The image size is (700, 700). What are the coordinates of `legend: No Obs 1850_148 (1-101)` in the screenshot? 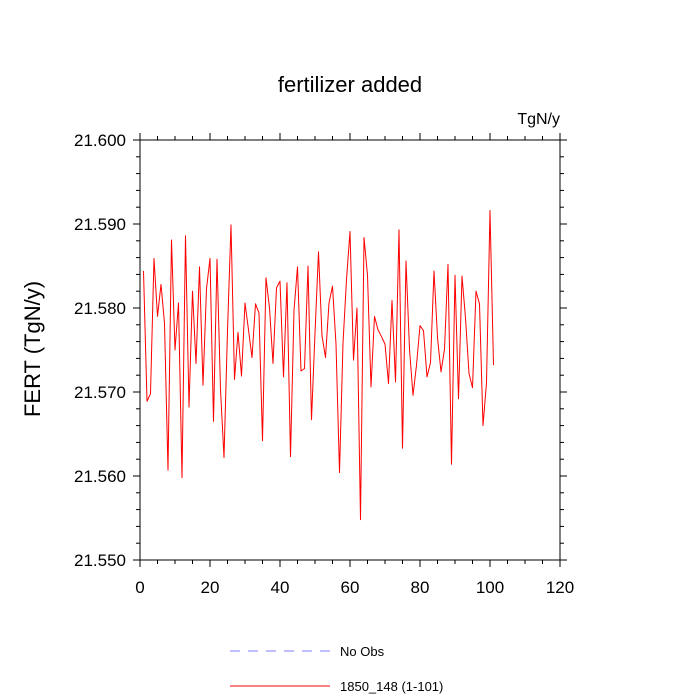 It's located at (336, 669).